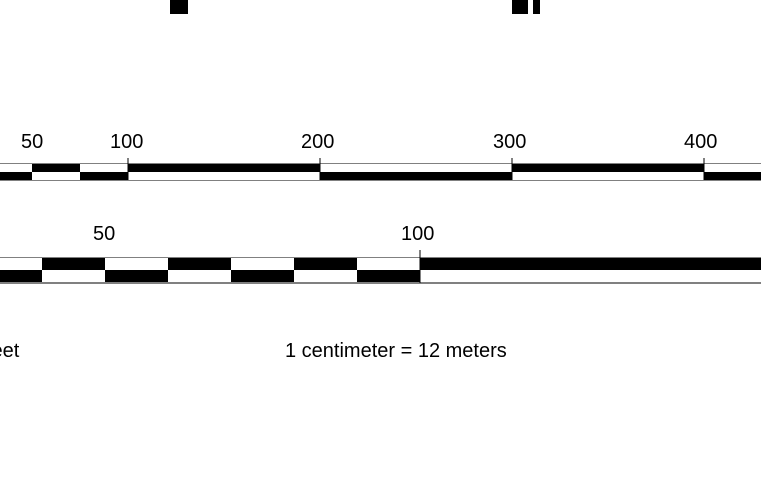 This screenshot has height=484, width=761. I want to click on feet-unit-label: feet, so click(10, 351).